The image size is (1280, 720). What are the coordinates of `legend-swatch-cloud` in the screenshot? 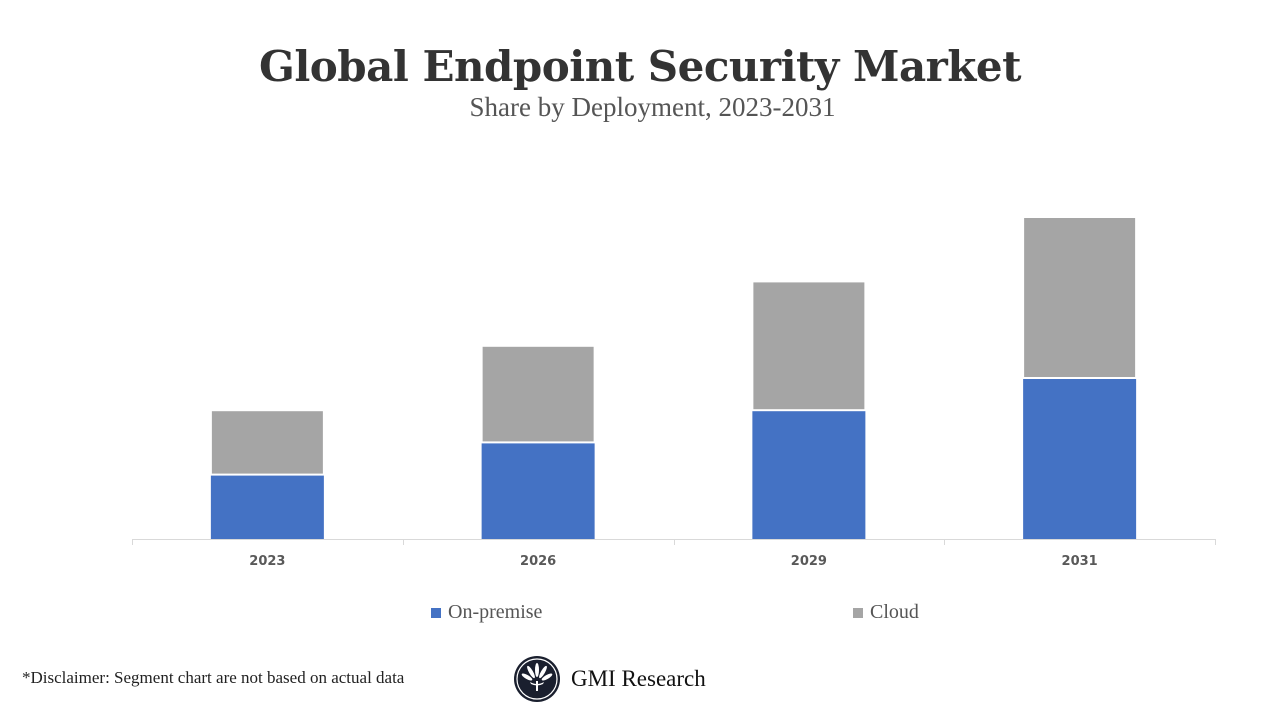 It's located at (858, 612).